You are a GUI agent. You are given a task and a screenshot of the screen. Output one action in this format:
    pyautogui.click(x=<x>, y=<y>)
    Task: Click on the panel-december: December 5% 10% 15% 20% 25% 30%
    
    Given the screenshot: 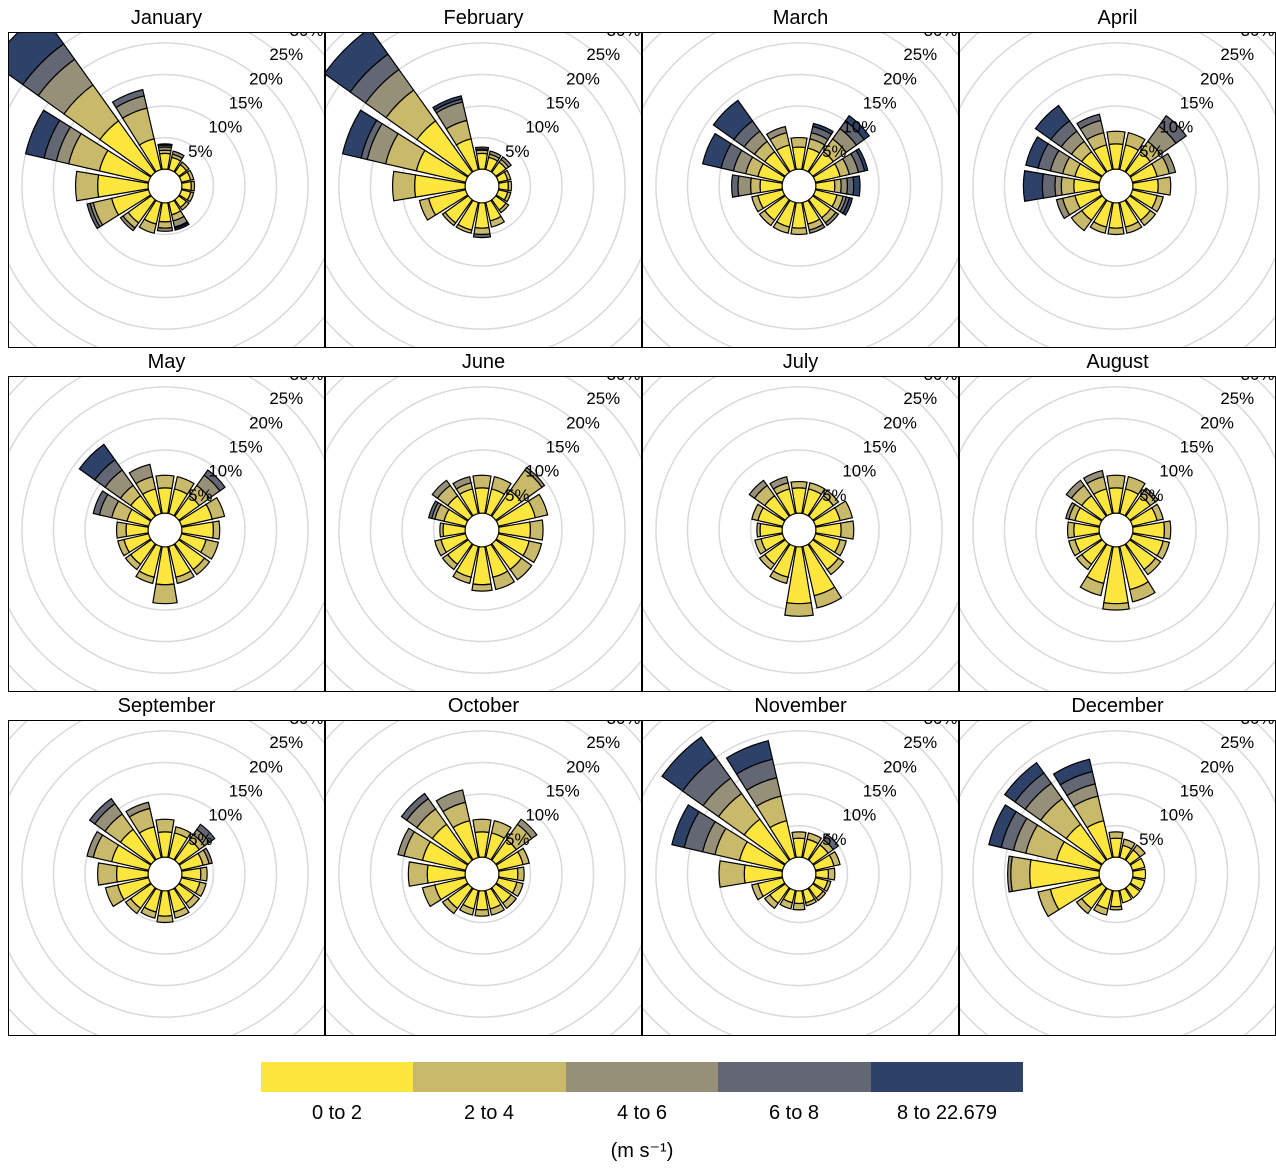 What is the action you would take?
    pyautogui.click(x=1117, y=864)
    